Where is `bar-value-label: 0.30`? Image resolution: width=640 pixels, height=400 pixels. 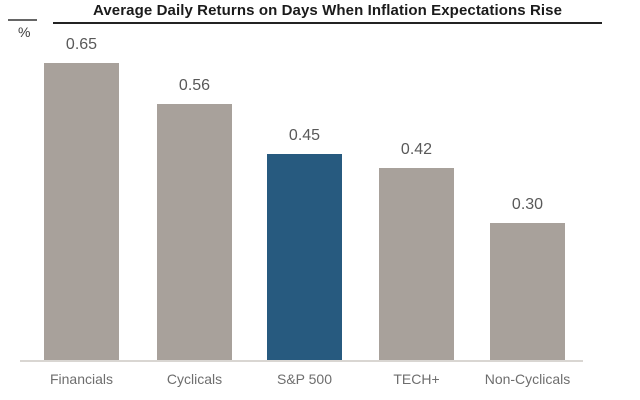 bar-value-label: 0.30 is located at coordinates (527, 204).